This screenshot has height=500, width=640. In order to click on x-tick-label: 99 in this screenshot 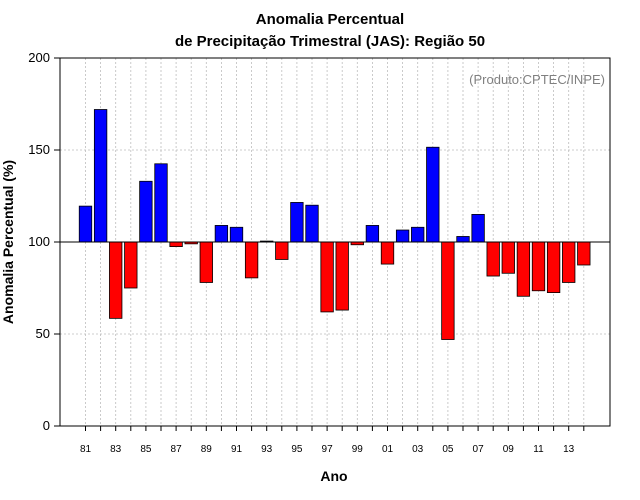, I will do `click(358, 449)`.